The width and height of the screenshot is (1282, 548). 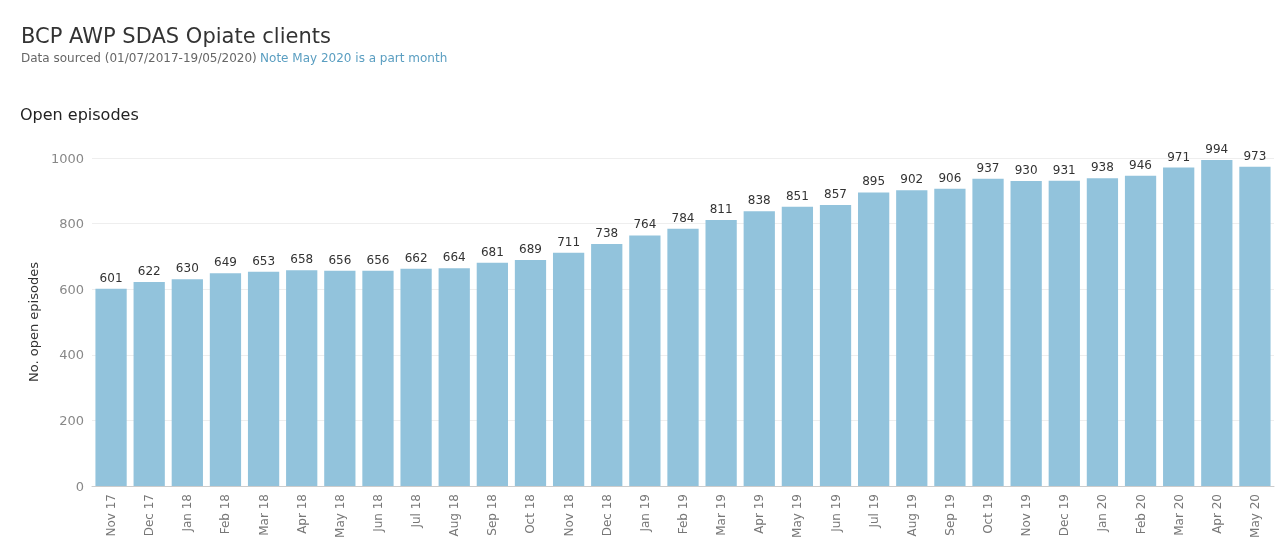 I want to click on x-tick-label: Apr 19, so click(x=759, y=514).